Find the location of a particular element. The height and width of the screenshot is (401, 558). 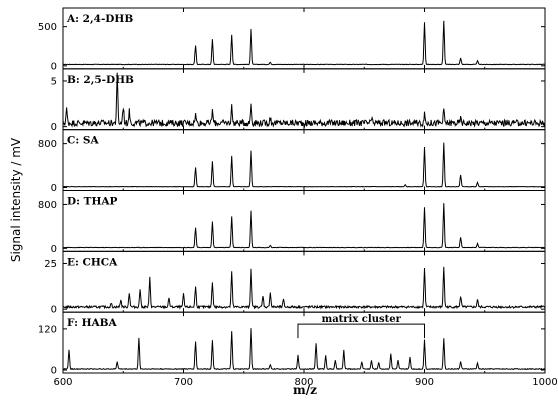

annotation-bracket: matrix cluster is located at coordinates (361, 326).